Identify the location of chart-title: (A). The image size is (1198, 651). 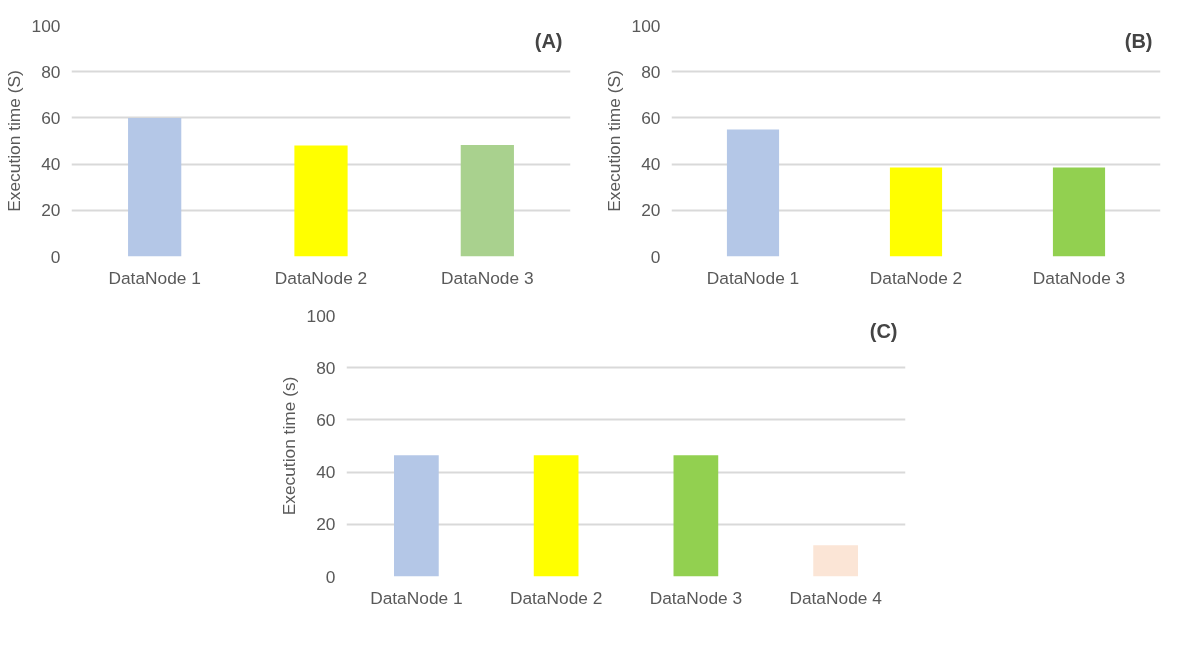
(548, 40).